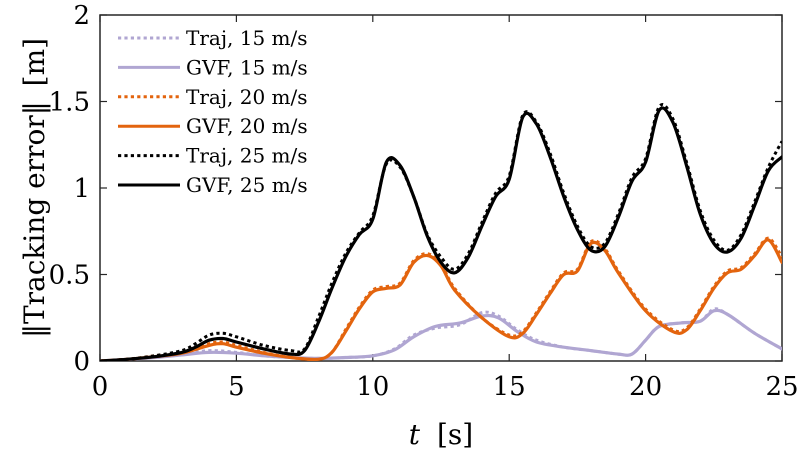 Image resolution: width=797 pixels, height=454 pixels. I want to click on x-axis-label: t [s], so click(441, 434).